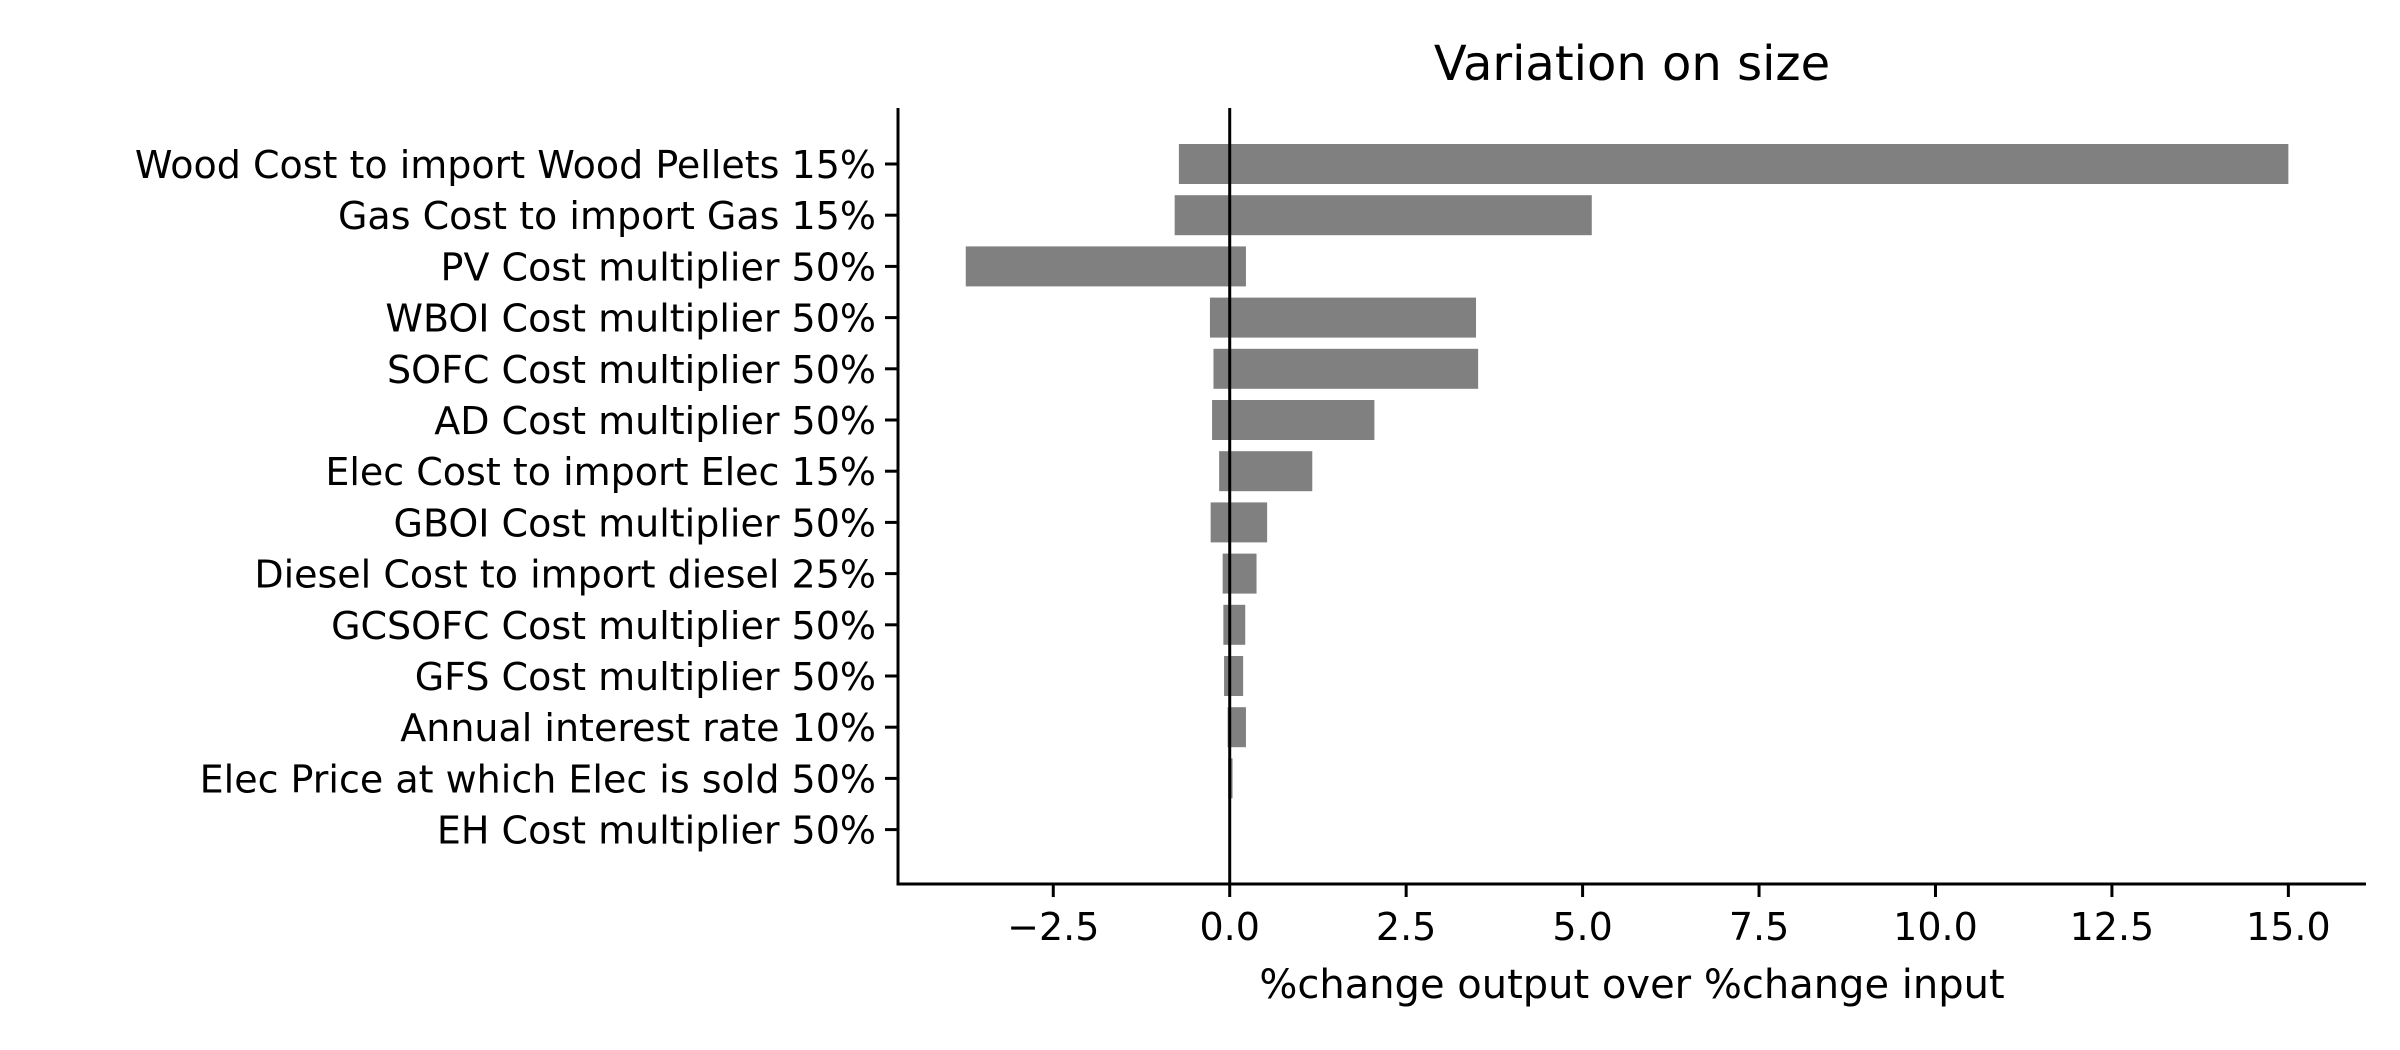 The height and width of the screenshot is (1050, 2400). What do you see at coordinates (2112, 927) in the screenshot?
I see `x-tick-label: 12.5` at bounding box center [2112, 927].